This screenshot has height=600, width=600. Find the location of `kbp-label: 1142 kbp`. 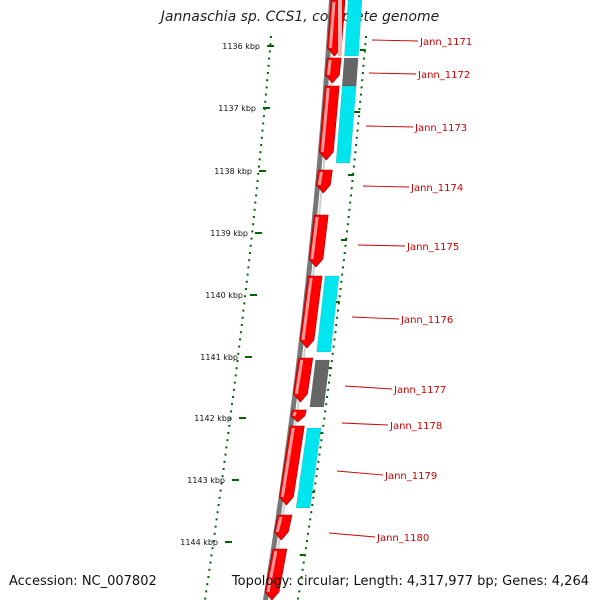

kbp-label: 1142 kbp is located at coordinates (213, 418).